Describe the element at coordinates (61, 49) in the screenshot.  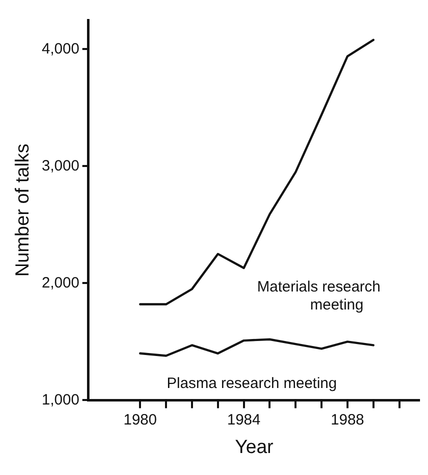
I see `y-tick-label: 4,000` at that location.